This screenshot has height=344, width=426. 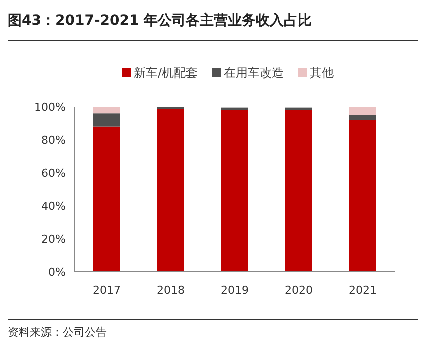 What do you see at coordinates (50, 107) in the screenshot?
I see `y-tick-label: 100%` at bounding box center [50, 107].